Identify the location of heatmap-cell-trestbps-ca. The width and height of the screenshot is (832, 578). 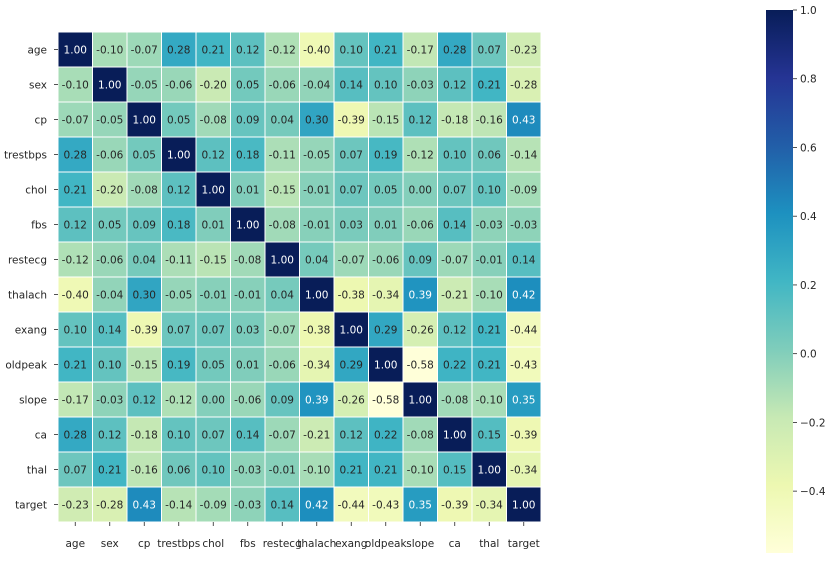
(455, 154).